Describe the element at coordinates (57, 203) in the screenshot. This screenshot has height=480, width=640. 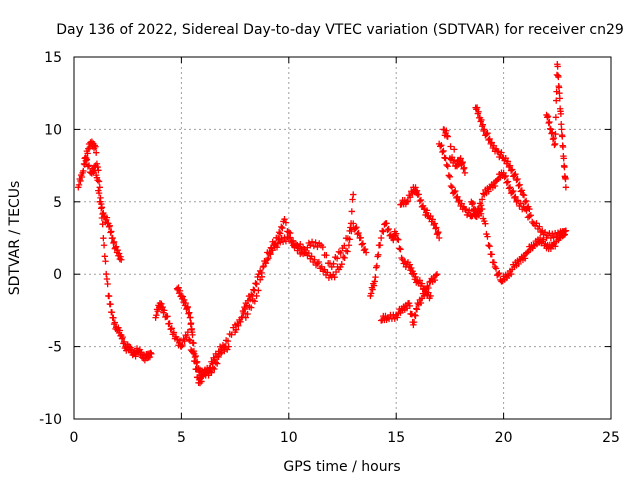
I see `y-tick-label: 5` at that location.